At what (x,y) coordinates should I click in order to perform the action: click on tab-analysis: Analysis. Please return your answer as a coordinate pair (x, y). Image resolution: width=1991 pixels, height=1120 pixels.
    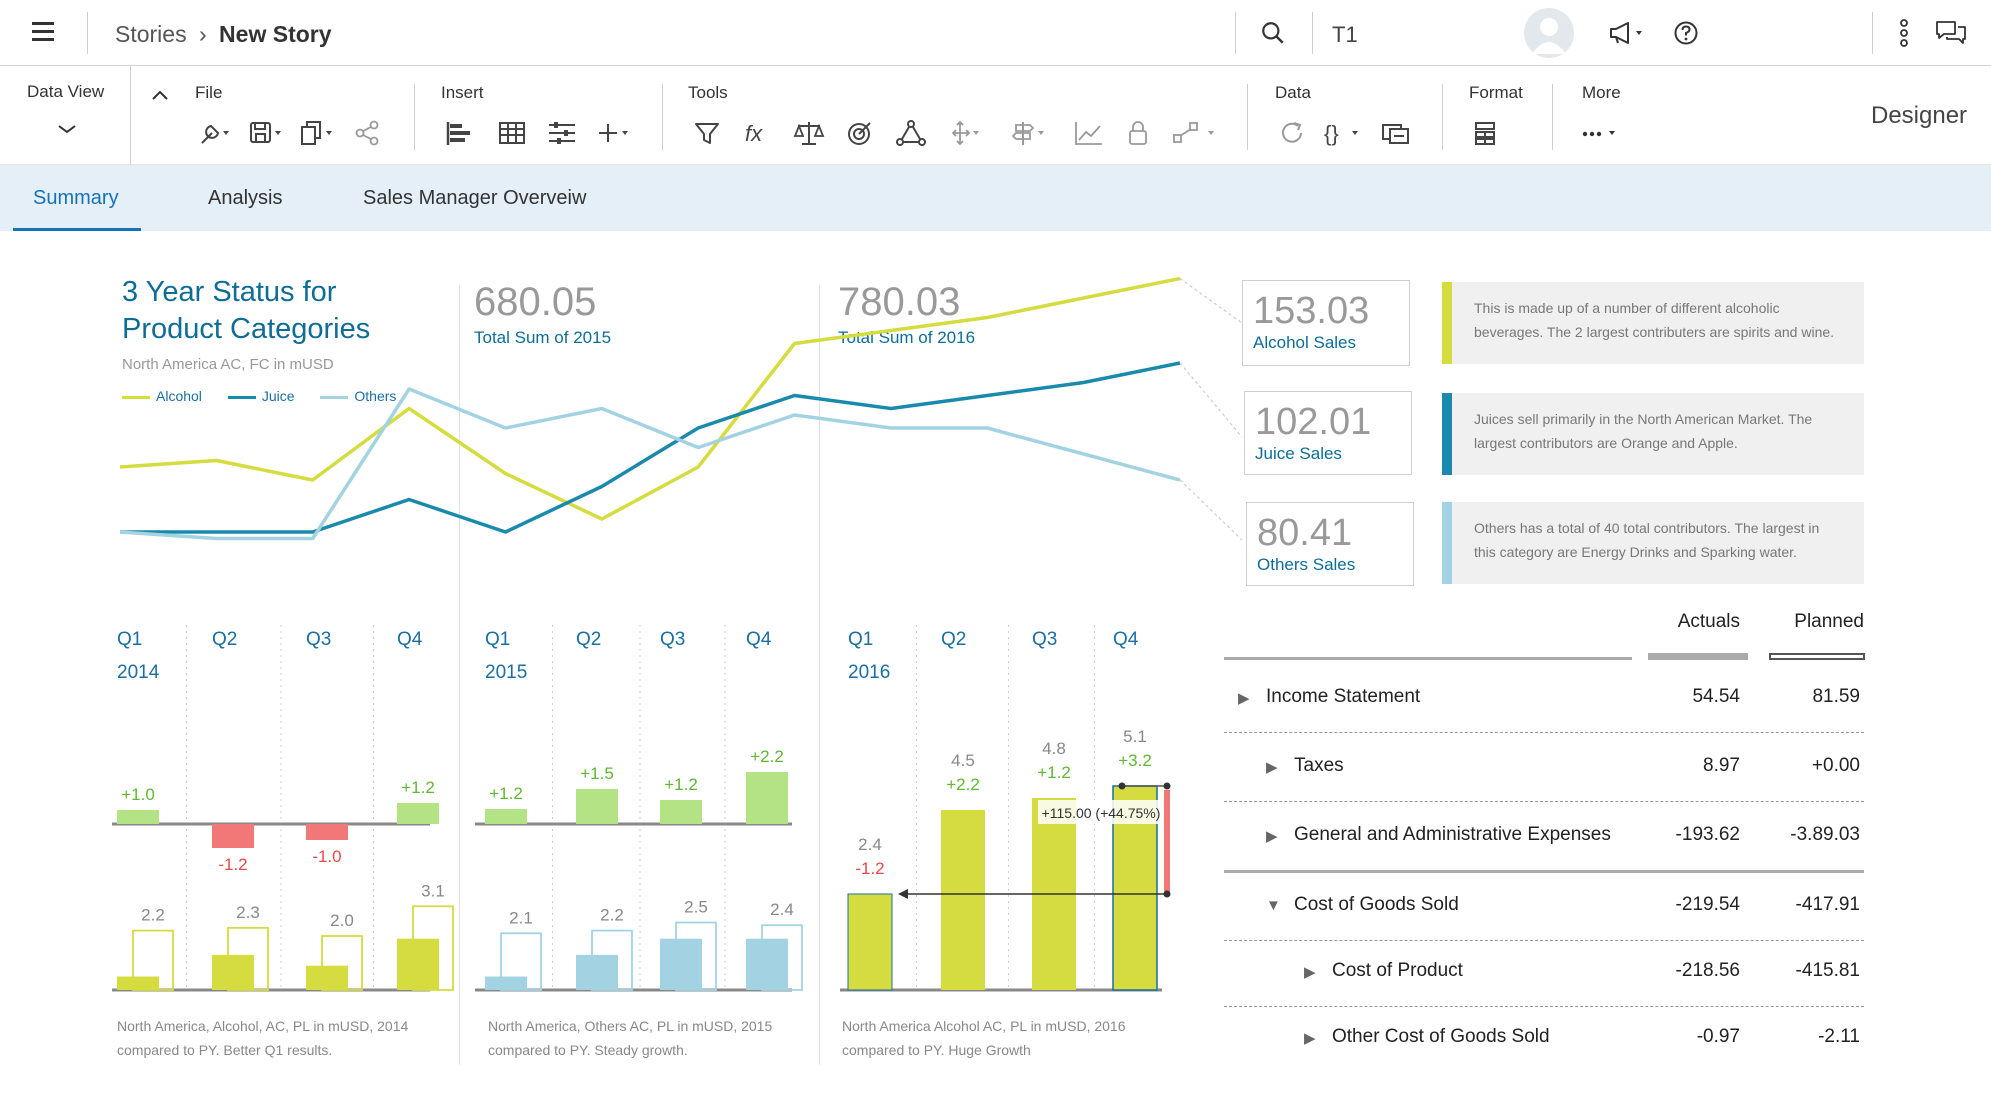
    Looking at the image, I should click on (245, 198).